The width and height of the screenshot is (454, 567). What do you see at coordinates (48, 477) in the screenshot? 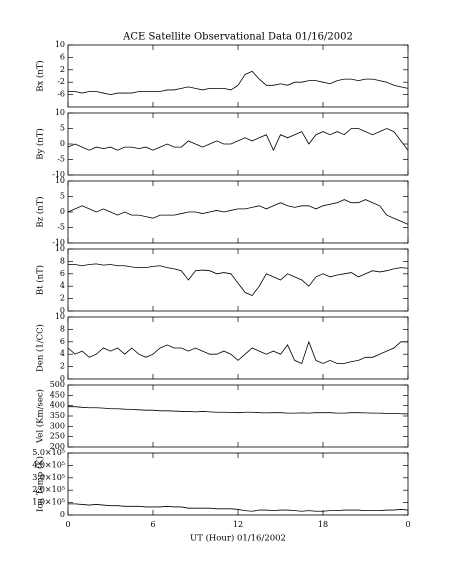
I see `y-tick-label: 3.0×10⁵` at bounding box center [48, 477].